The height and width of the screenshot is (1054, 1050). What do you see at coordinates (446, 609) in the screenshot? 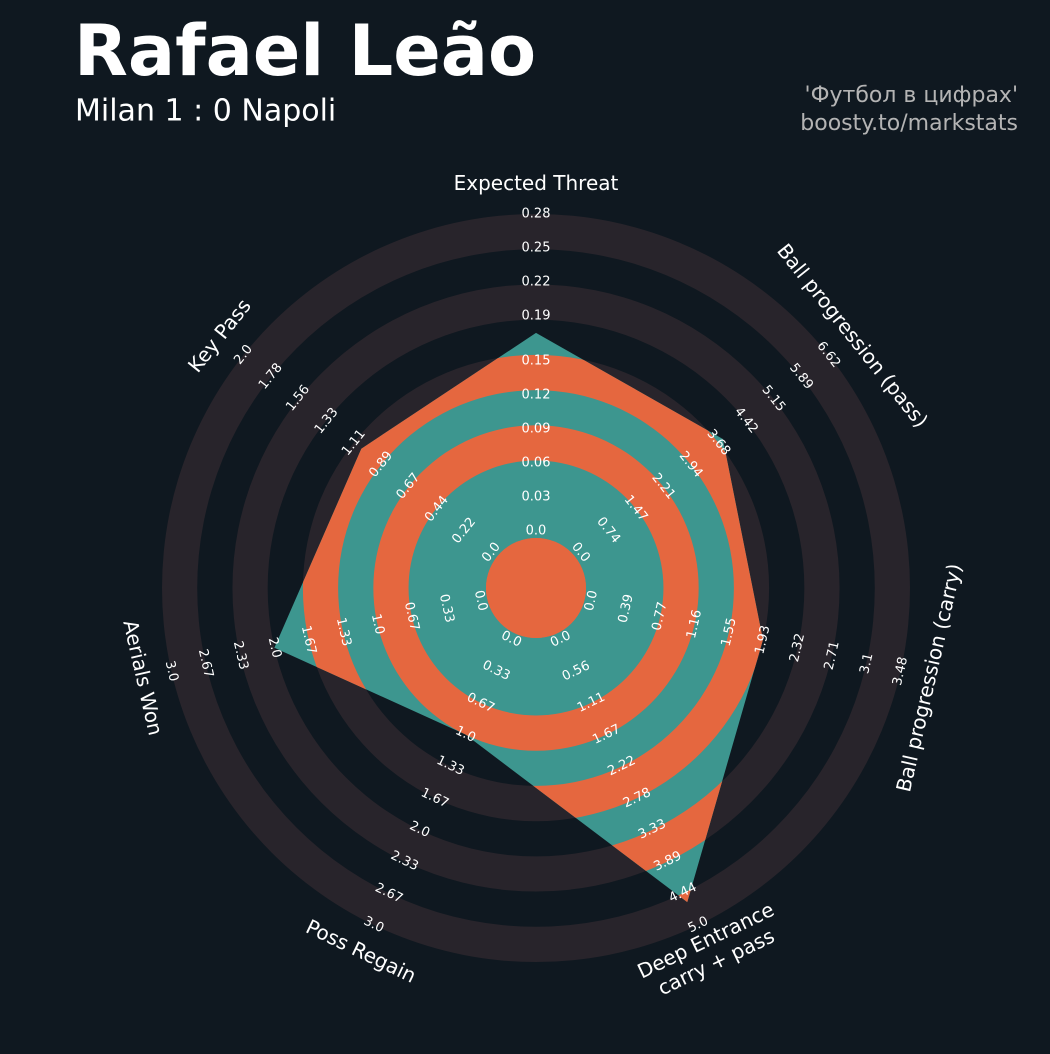
I see `tick-label: 0.33` at bounding box center [446, 609].